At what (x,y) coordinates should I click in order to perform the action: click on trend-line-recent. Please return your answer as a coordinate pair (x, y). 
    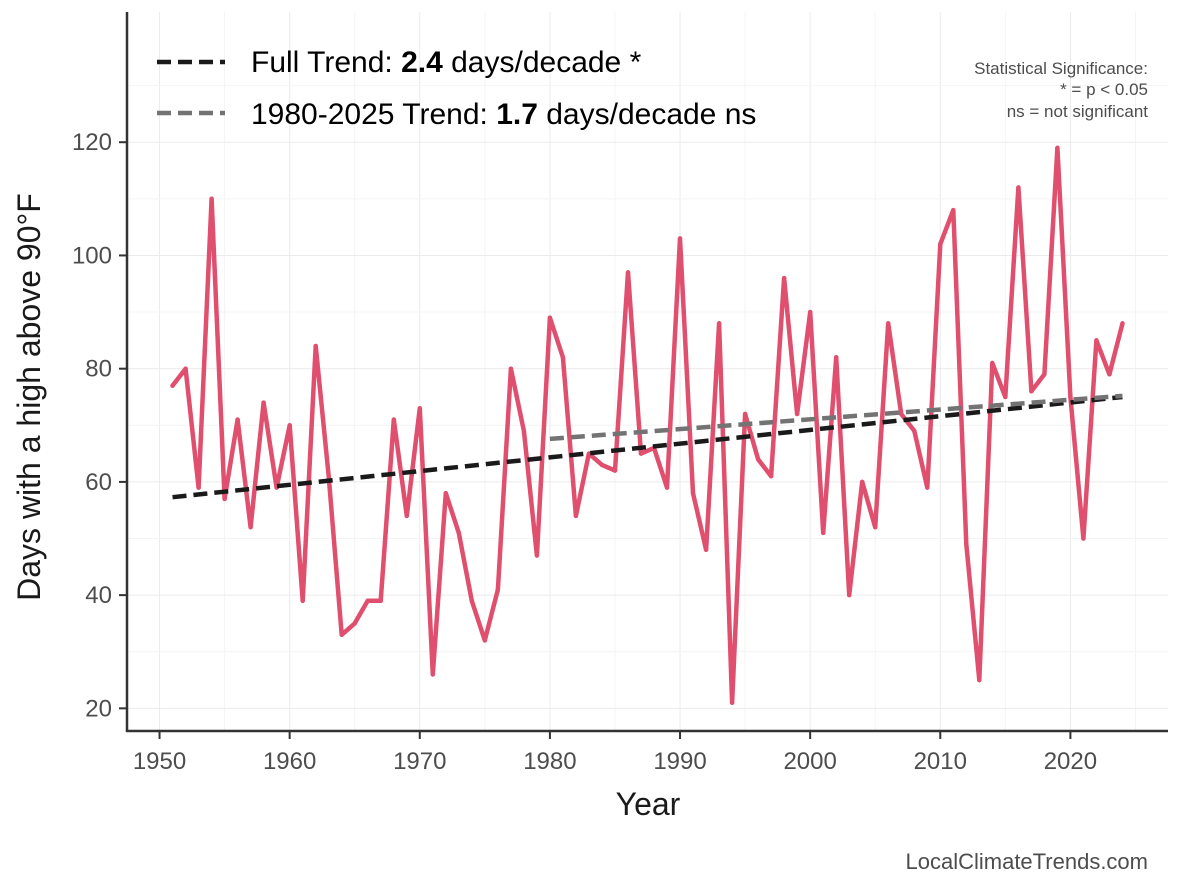
    Looking at the image, I should click on (836, 417).